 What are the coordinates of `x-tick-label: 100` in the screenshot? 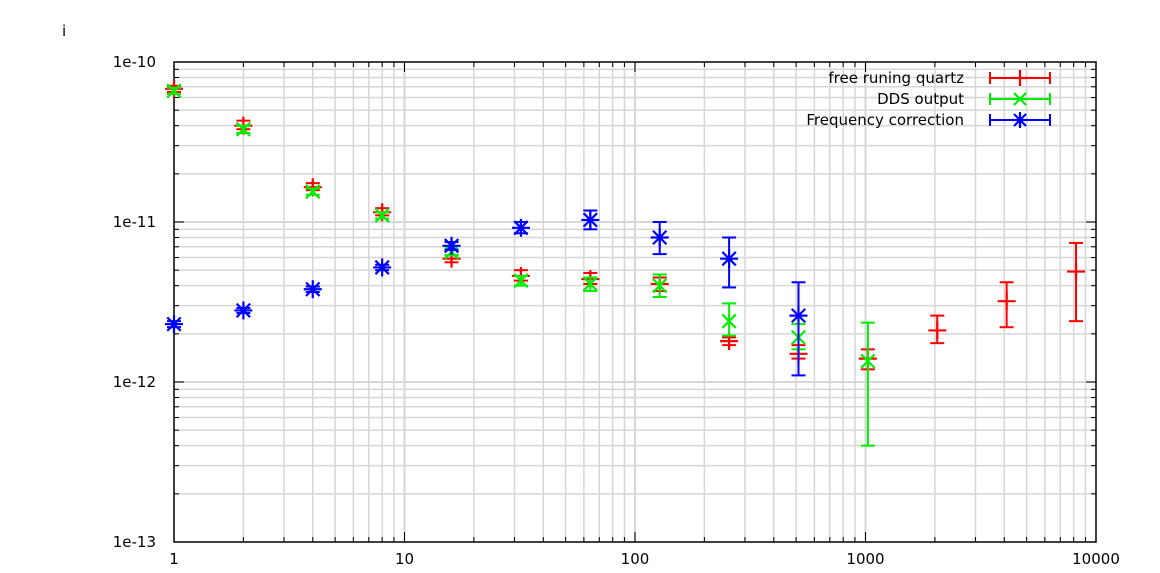 It's located at (635, 559).